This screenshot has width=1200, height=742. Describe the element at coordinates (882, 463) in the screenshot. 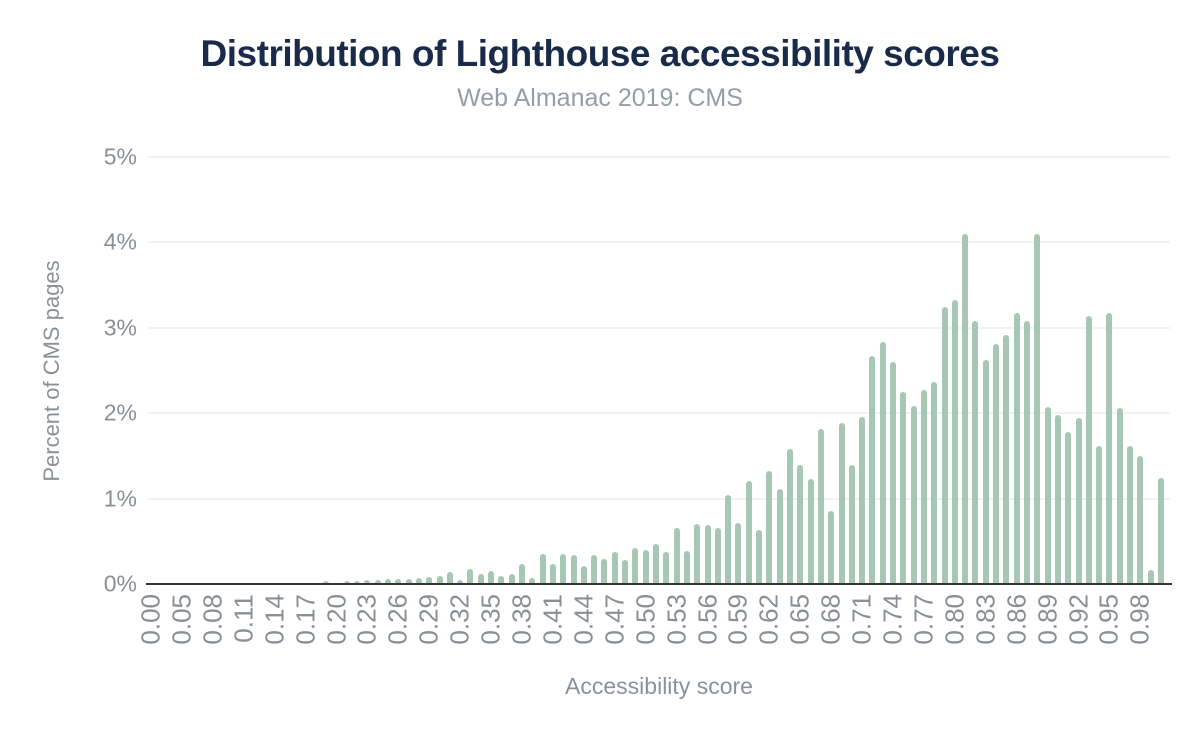

I see `bar-0.73` at that location.